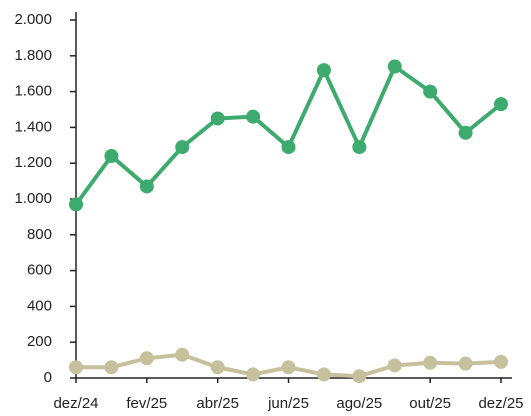 The height and width of the screenshot is (416, 531). Describe the element at coordinates (33, 126) in the screenshot. I see `y-tick-label: 1.400` at that location.